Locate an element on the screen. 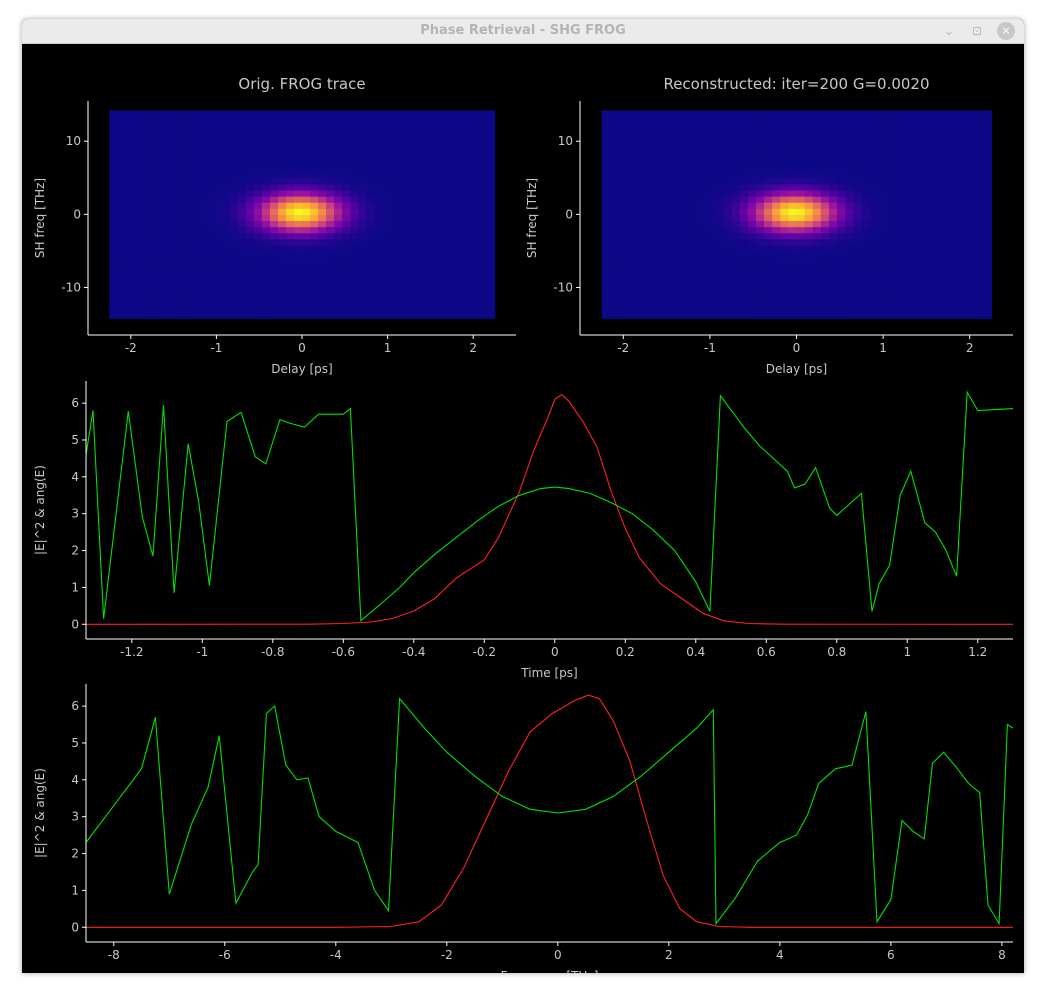 The height and width of the screenshot is (993, 1050). close-icon: × is located at coordinates (1006, 31).